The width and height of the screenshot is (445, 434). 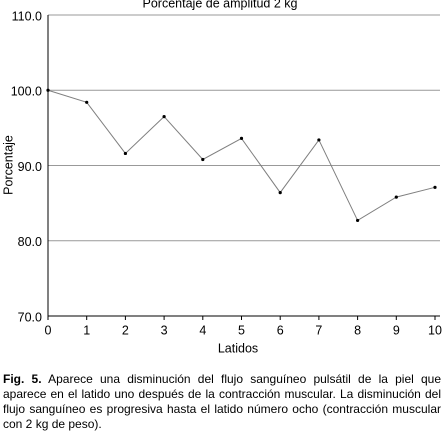 What do you see at coordinates (202, 330) in the screenshot?
I see `x-tick-label: 4` at bounding box center [202, 330].